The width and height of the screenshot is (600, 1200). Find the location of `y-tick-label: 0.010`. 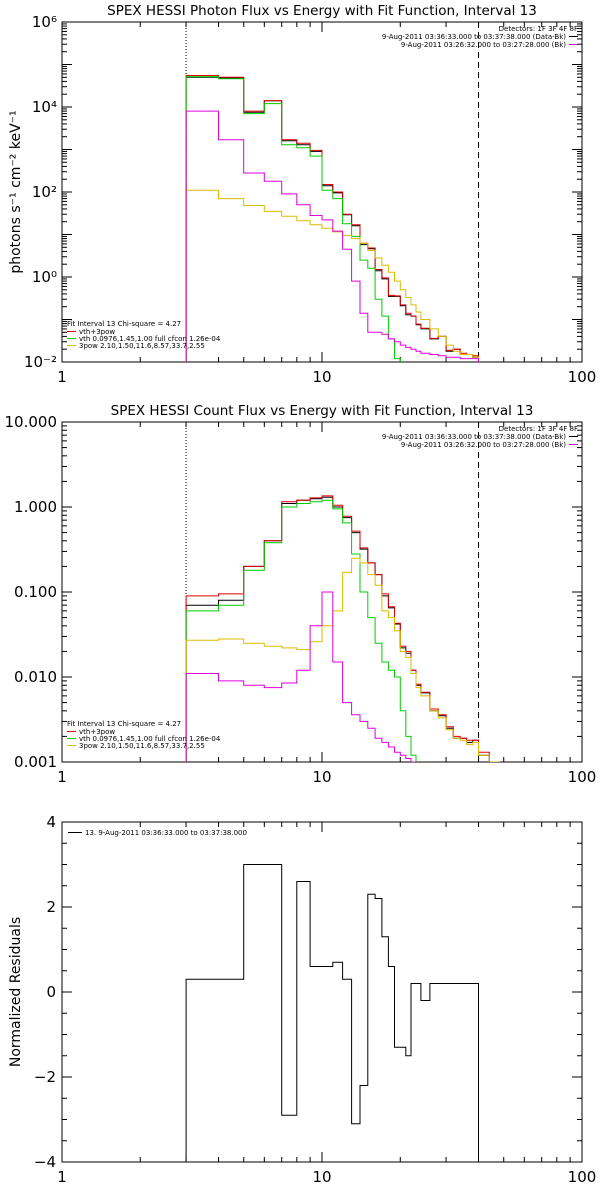

y-tick-label: 0.010 is located at coordinates (35, 677).